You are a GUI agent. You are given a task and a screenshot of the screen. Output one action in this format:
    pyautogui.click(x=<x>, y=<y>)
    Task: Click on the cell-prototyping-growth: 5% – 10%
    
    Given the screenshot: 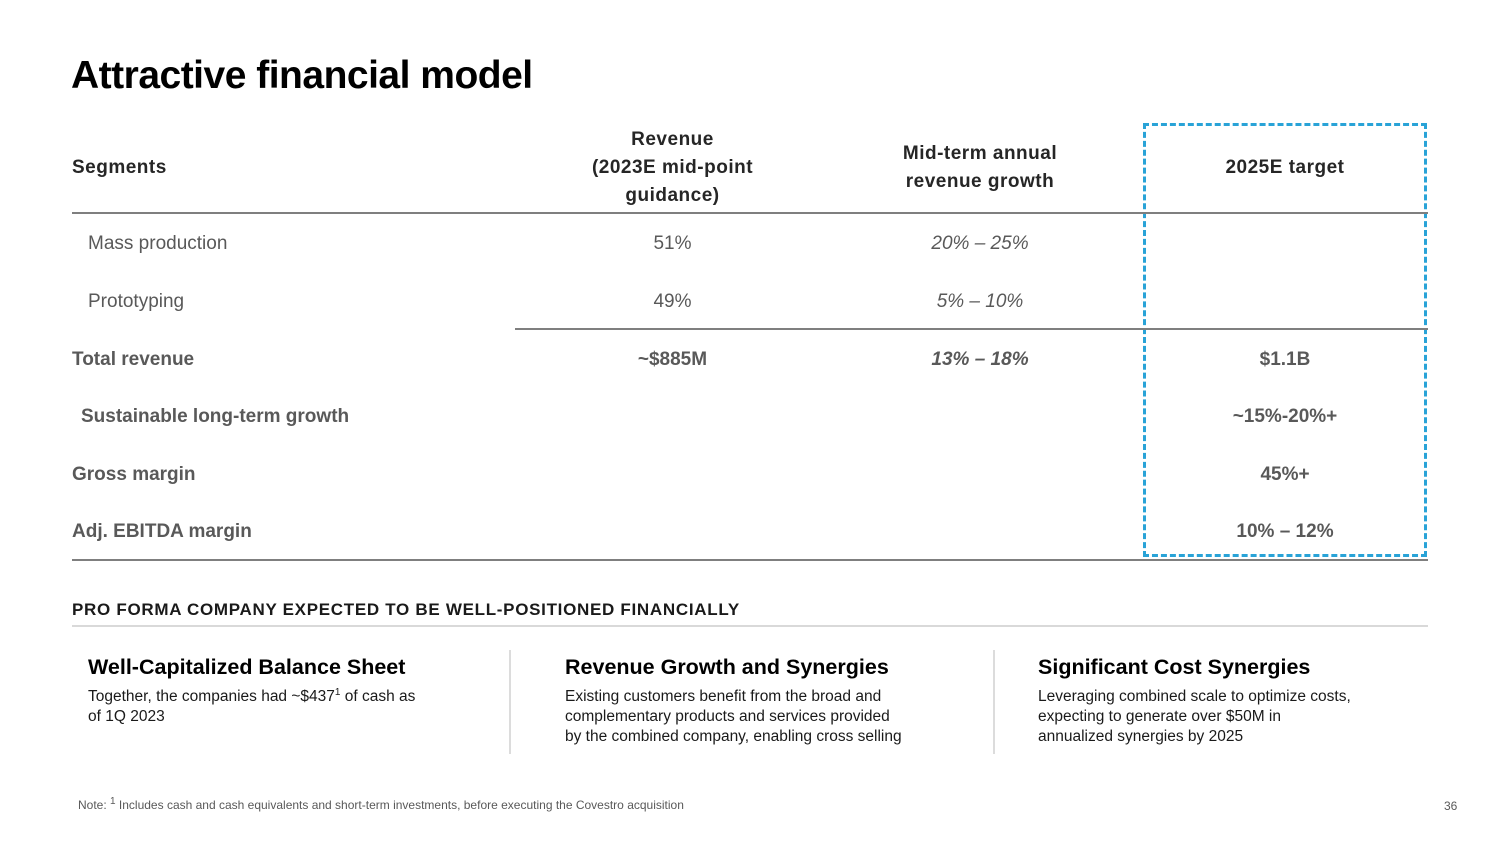 What is the action you would take?
    pyautogui.click(x=980, y=301)
    